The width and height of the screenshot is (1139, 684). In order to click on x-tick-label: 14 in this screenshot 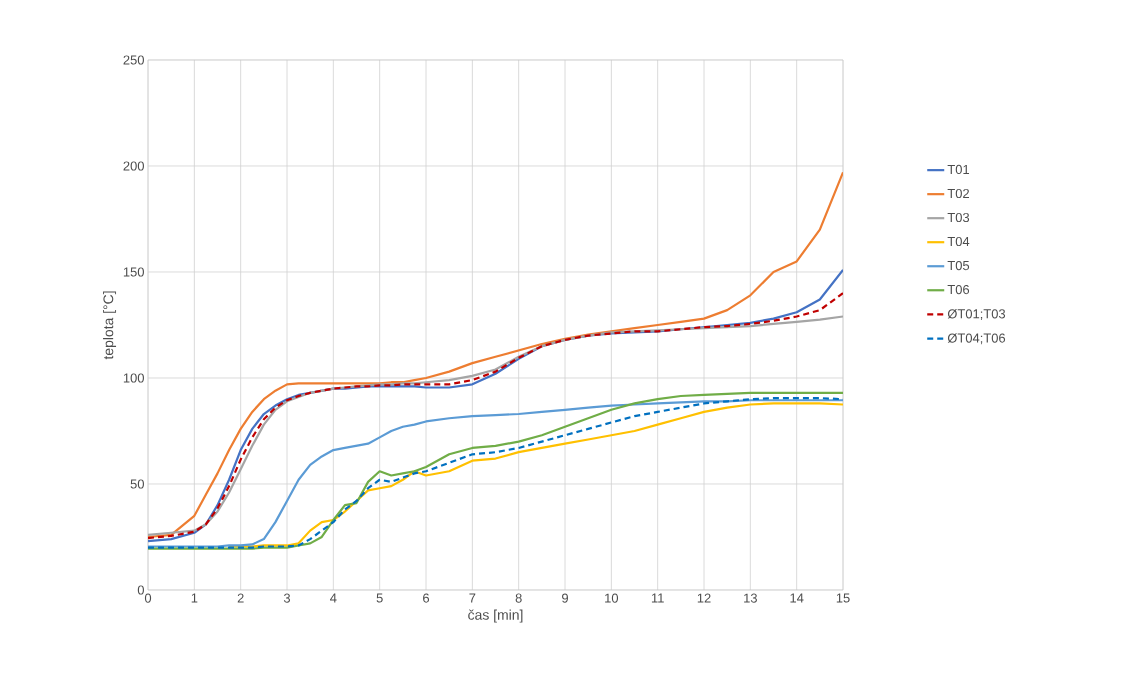, I will do `click(797, 598)`.